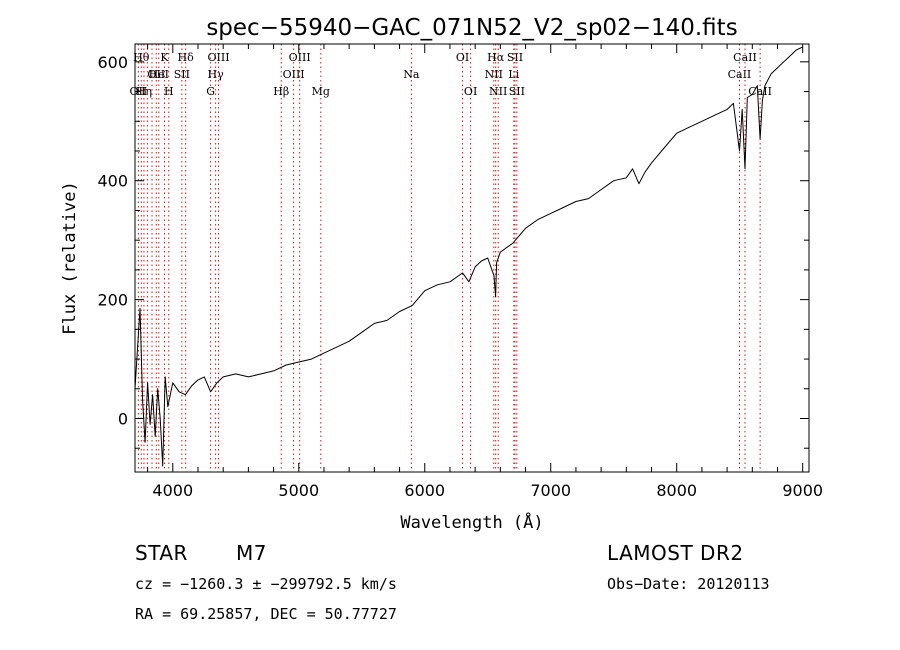 Image resolution: width=900 pixels, height=650 pixels. Describe the element at coordinates (411, 74) in the screenshot. I see `line-marker-label: Na` at that location.